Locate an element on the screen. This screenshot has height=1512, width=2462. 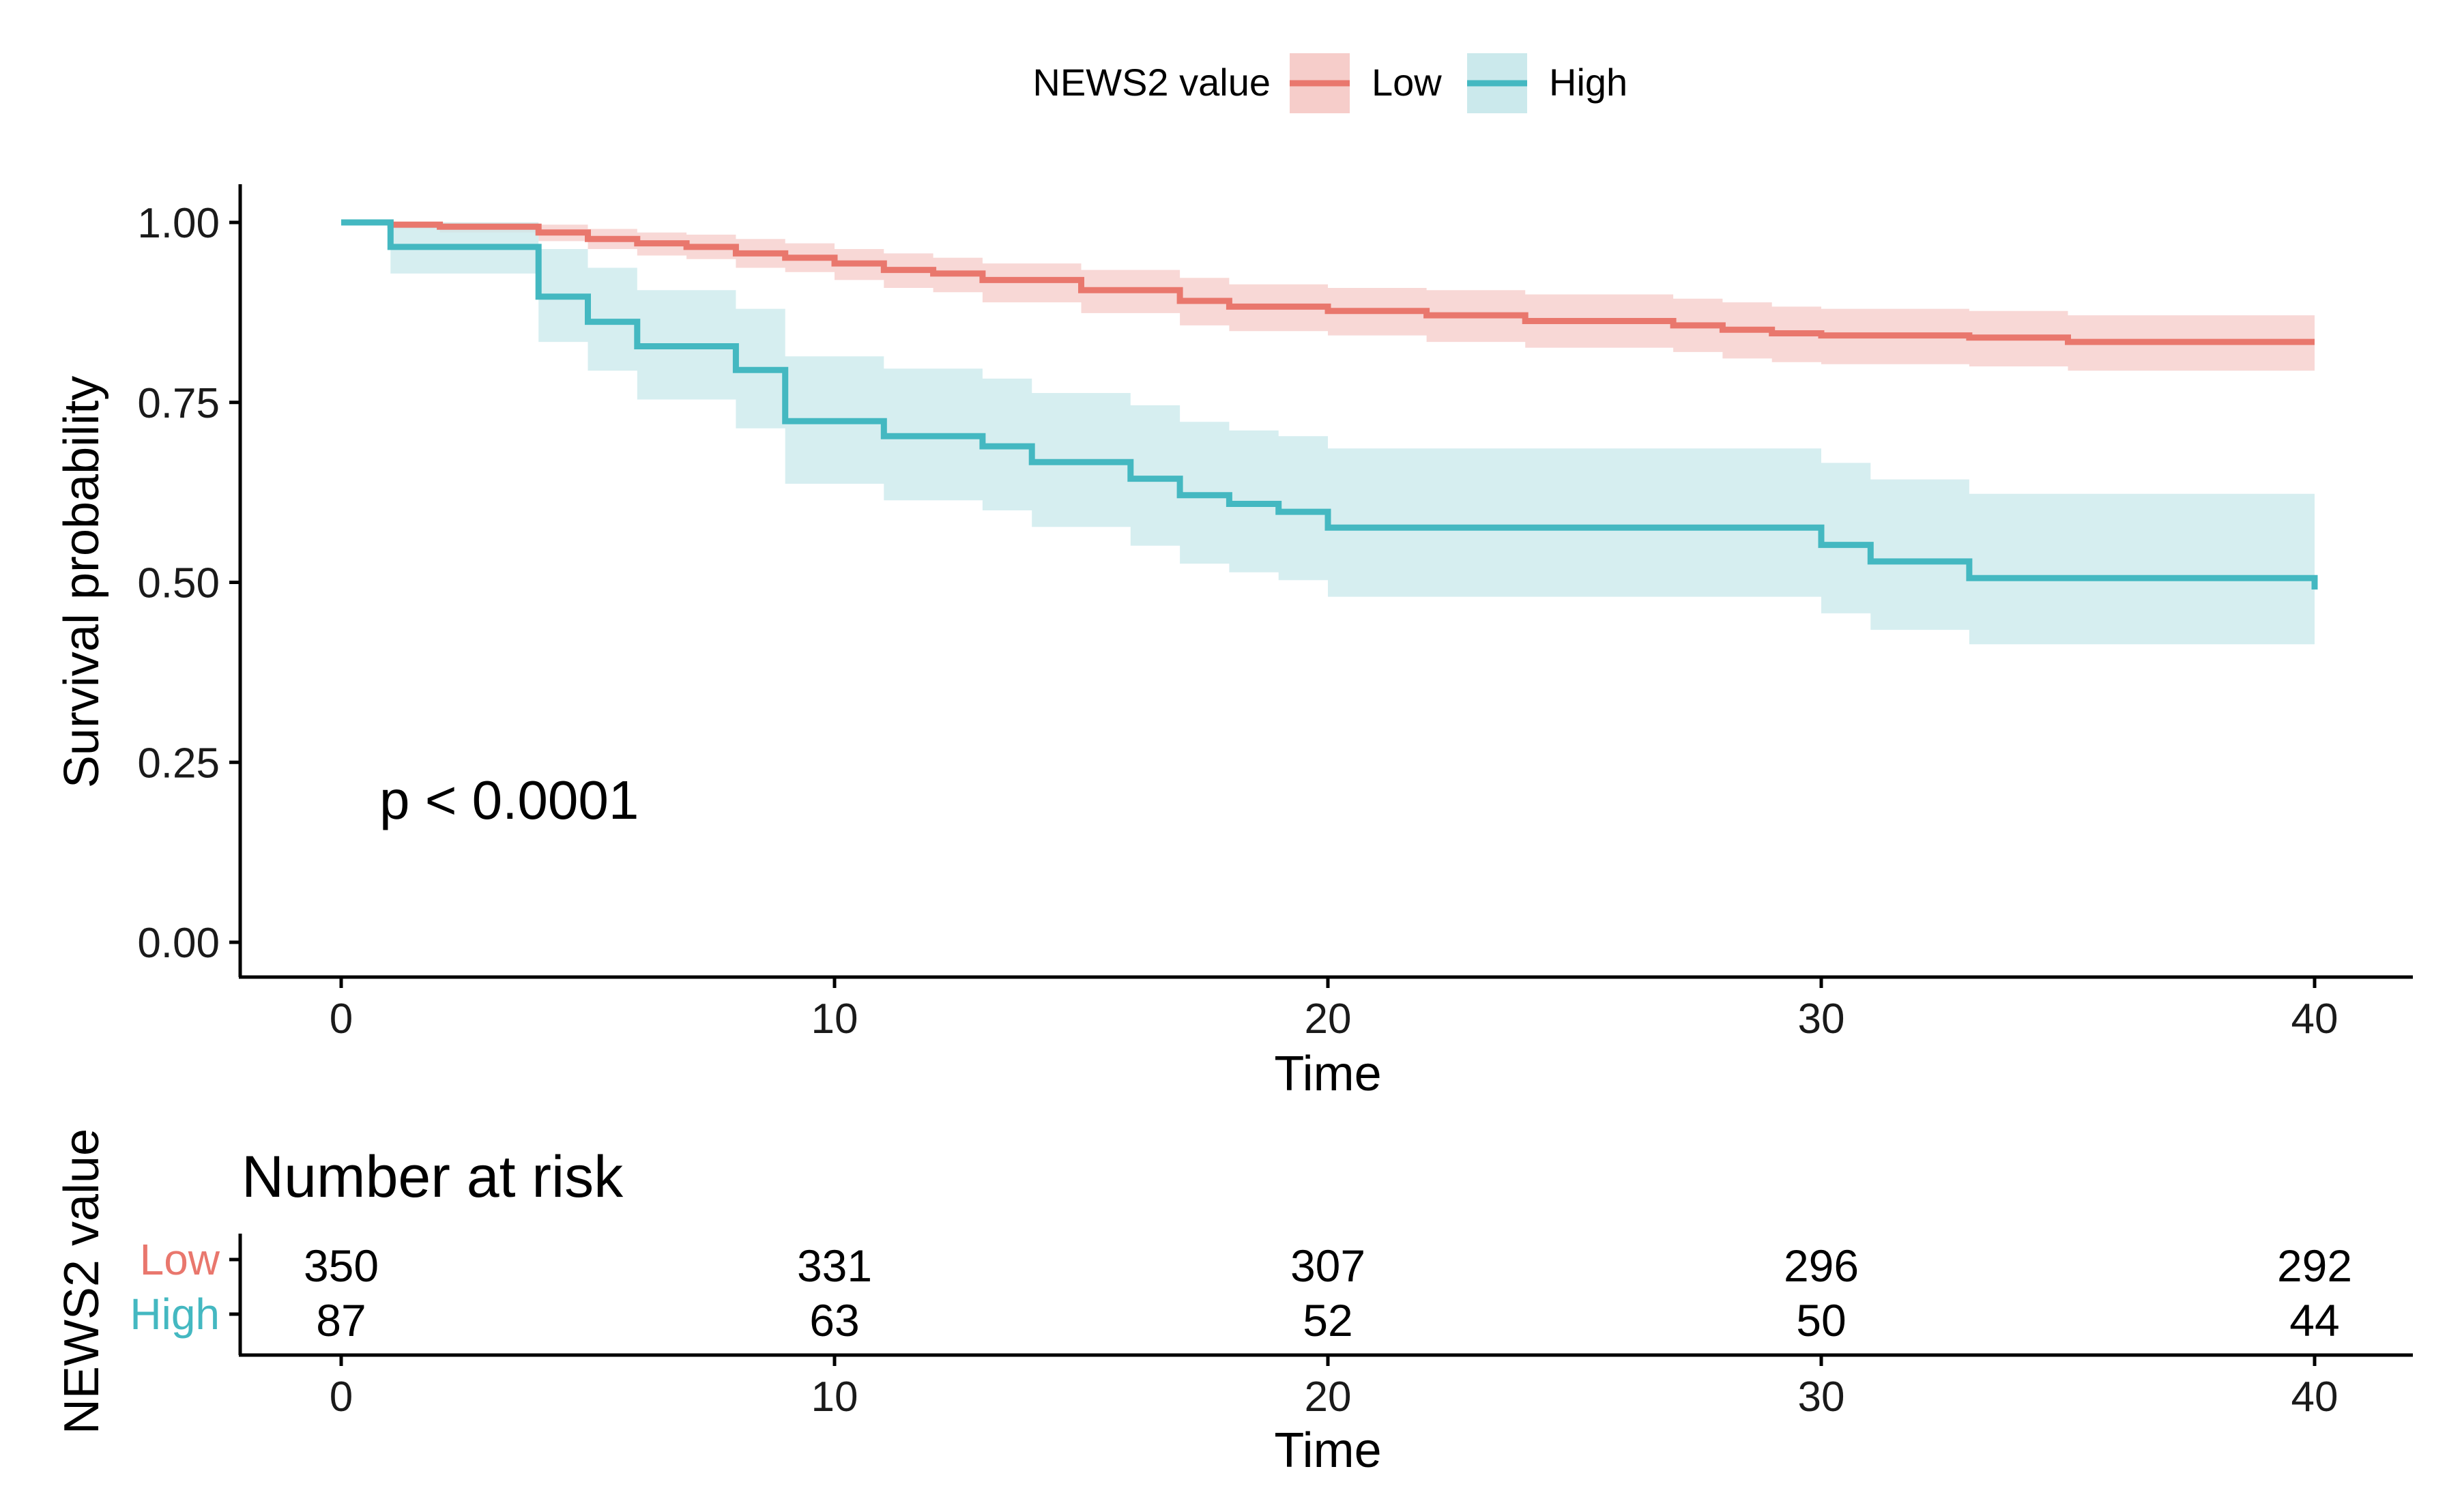
legend-item-low: Low is located at coordinates (1366, 83).